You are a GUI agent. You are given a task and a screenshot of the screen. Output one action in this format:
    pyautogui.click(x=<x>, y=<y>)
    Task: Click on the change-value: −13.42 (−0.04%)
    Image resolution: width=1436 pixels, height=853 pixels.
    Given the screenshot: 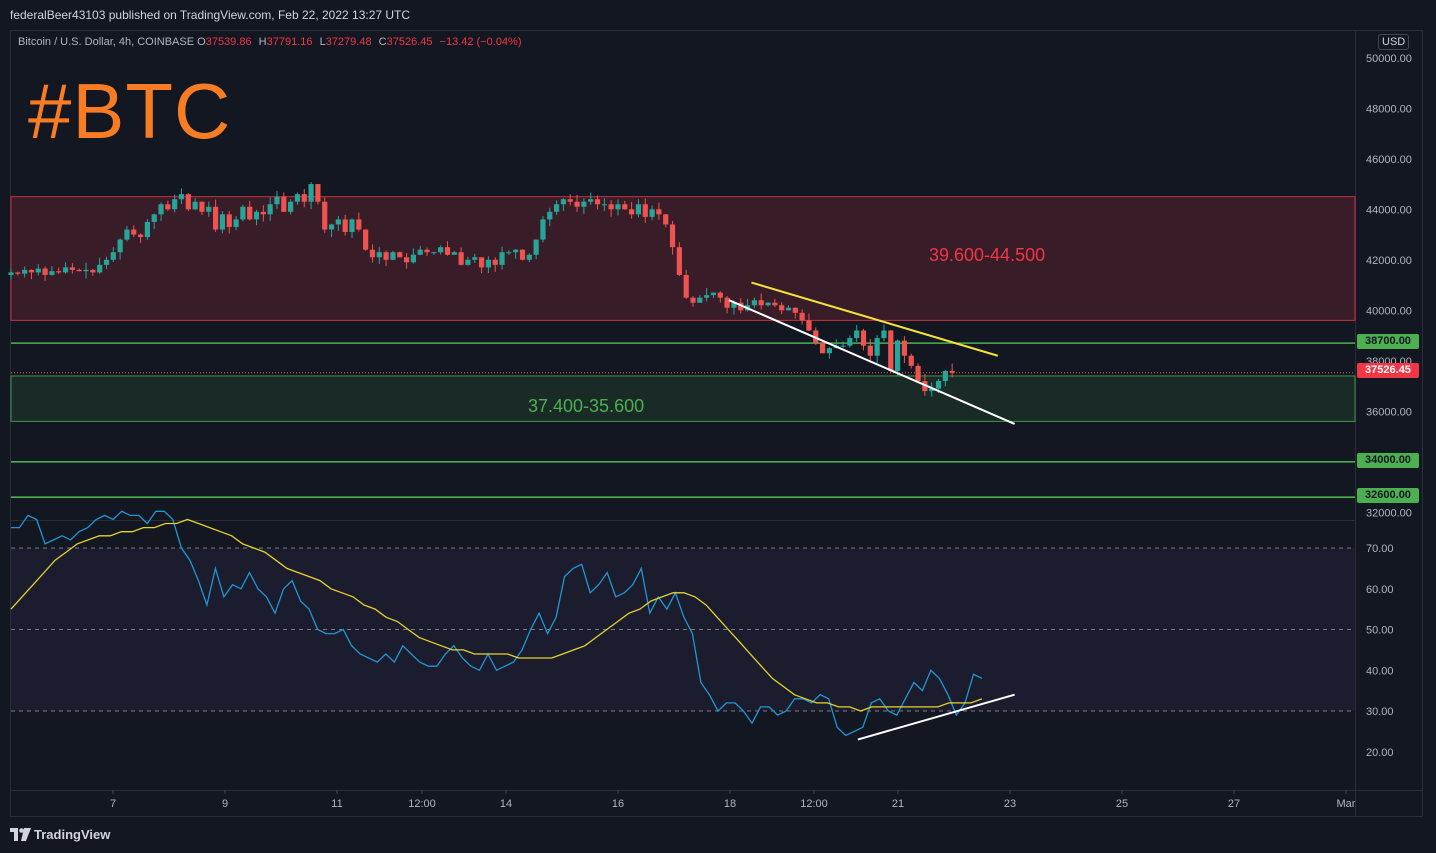 What is the action you would take?
    pyautogui.click(x=480, y=42)
    